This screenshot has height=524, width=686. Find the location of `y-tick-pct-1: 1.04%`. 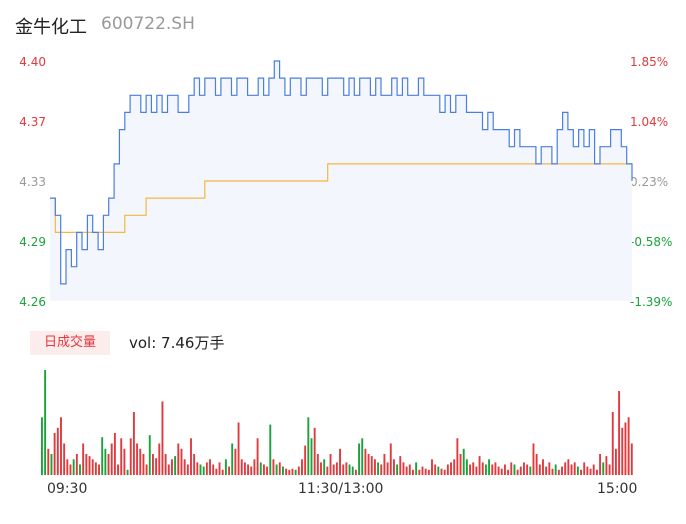

y-tick-pct-1: 1.04% is located at coordinates (649, 122).